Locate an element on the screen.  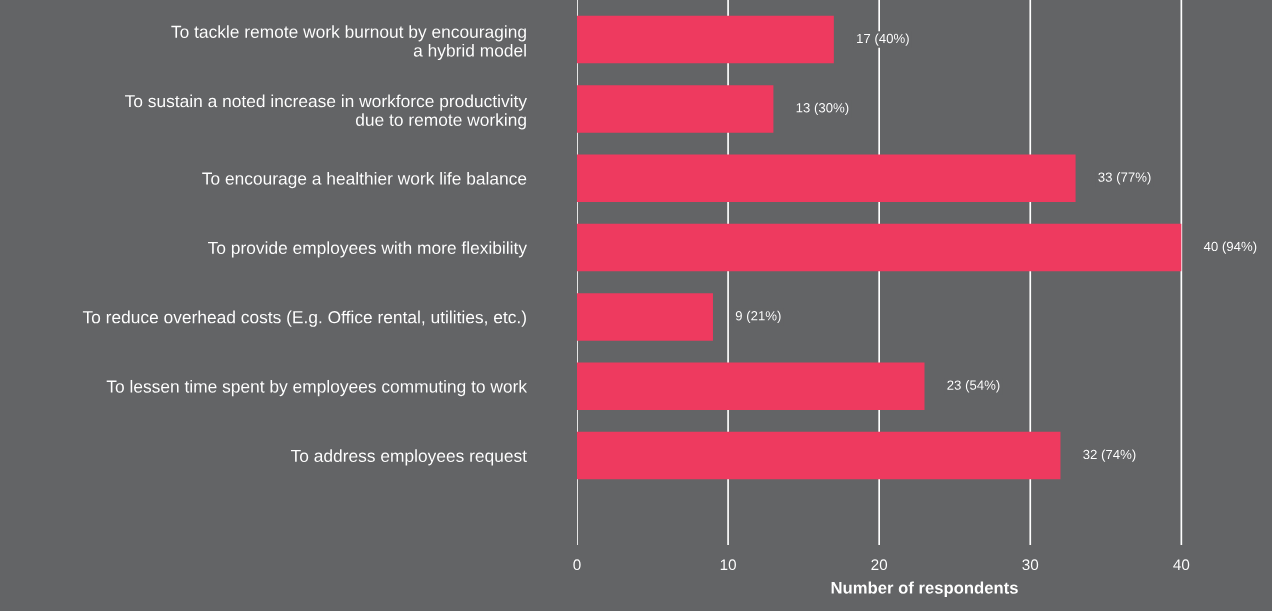
y-tick-label: To address employees request is located at coordinates (408, 457).